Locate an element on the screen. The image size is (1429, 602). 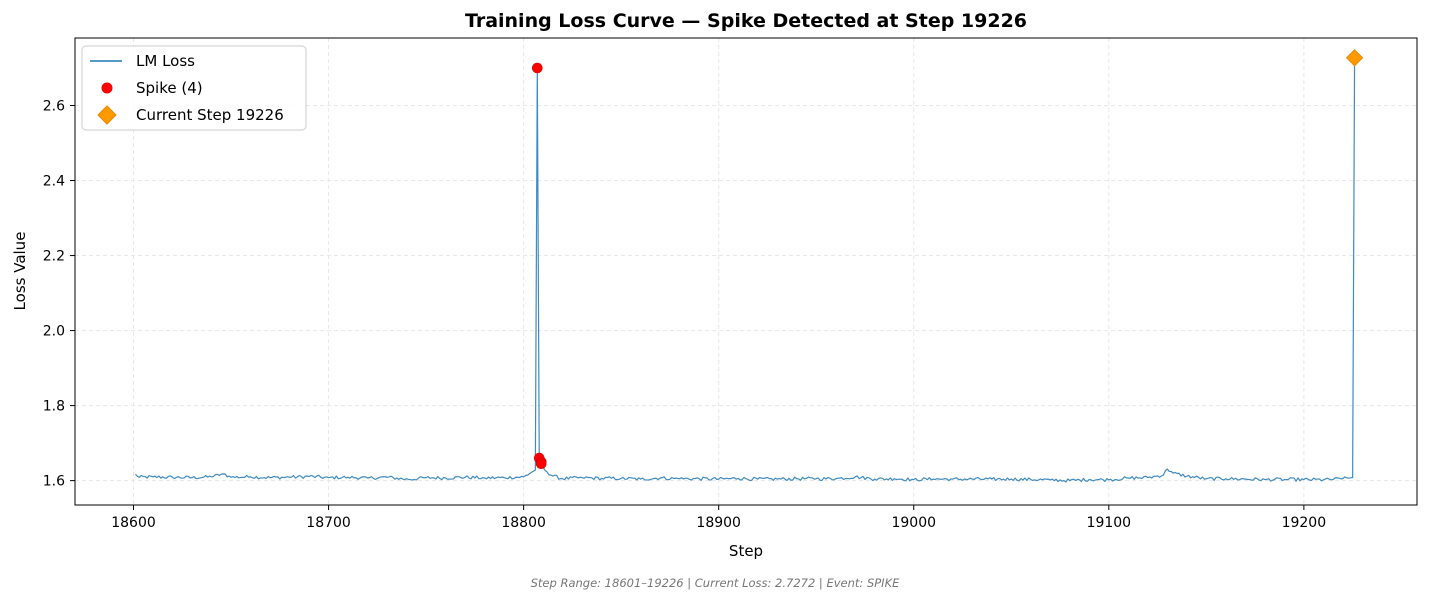
legend-label-lm-loss: LM Loss is located at coordinates (165, 61).